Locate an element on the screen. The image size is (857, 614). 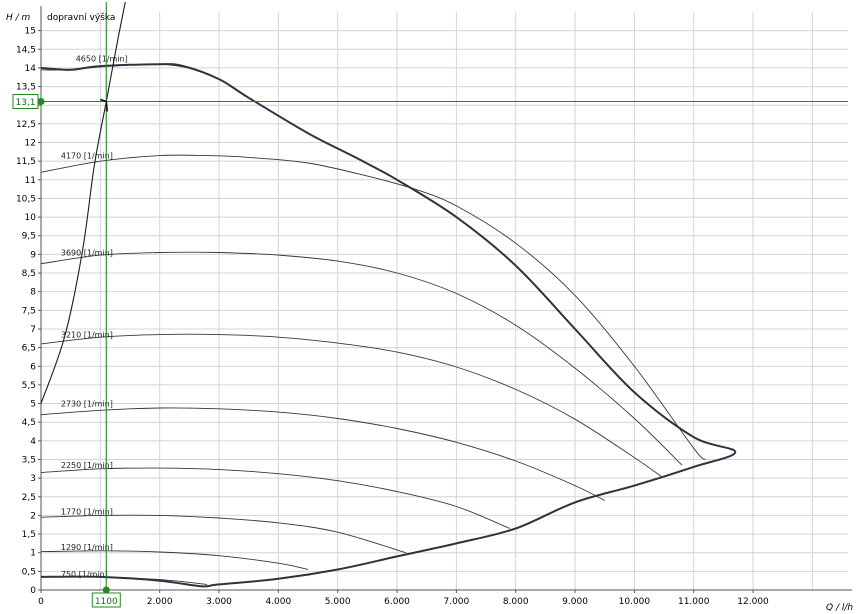
y-tick-label: 3,5 is located at coordinates (29, 460).